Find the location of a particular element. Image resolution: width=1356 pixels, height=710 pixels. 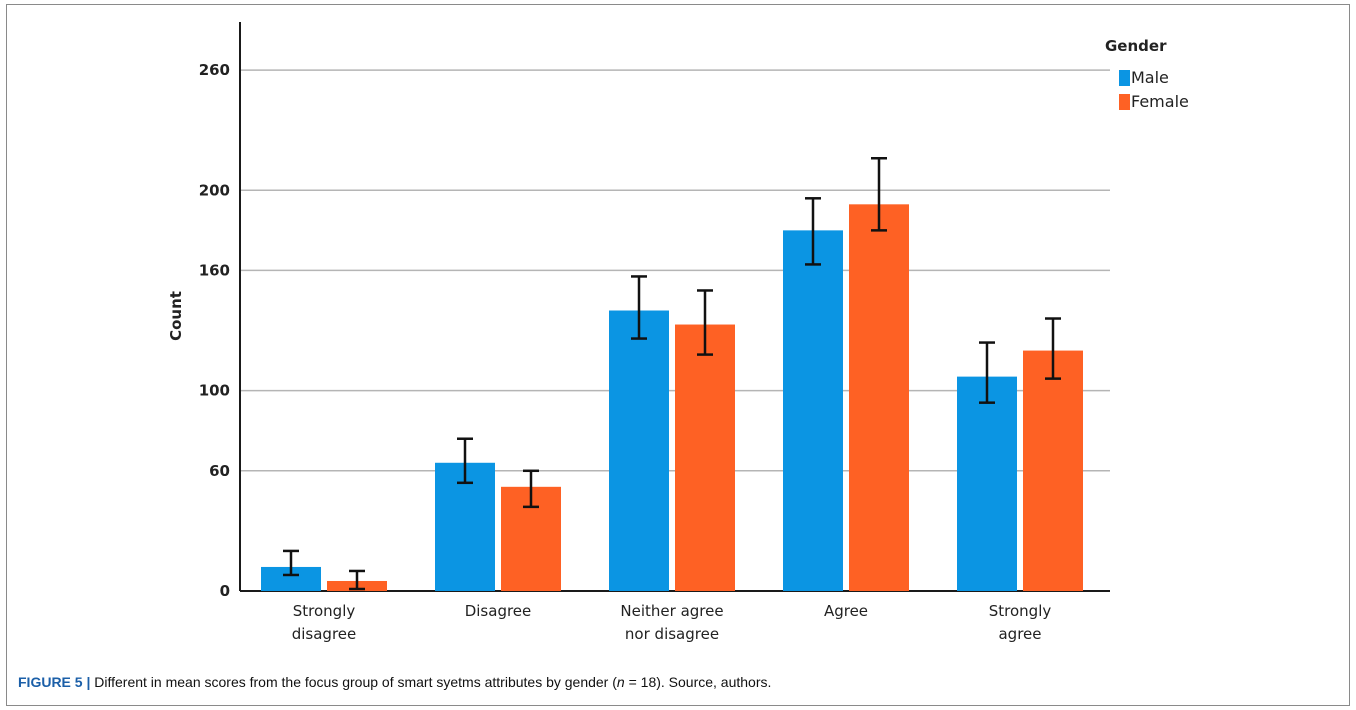

caption-text-after: = 18). Source, authors. is located at coordinates (698, 682).